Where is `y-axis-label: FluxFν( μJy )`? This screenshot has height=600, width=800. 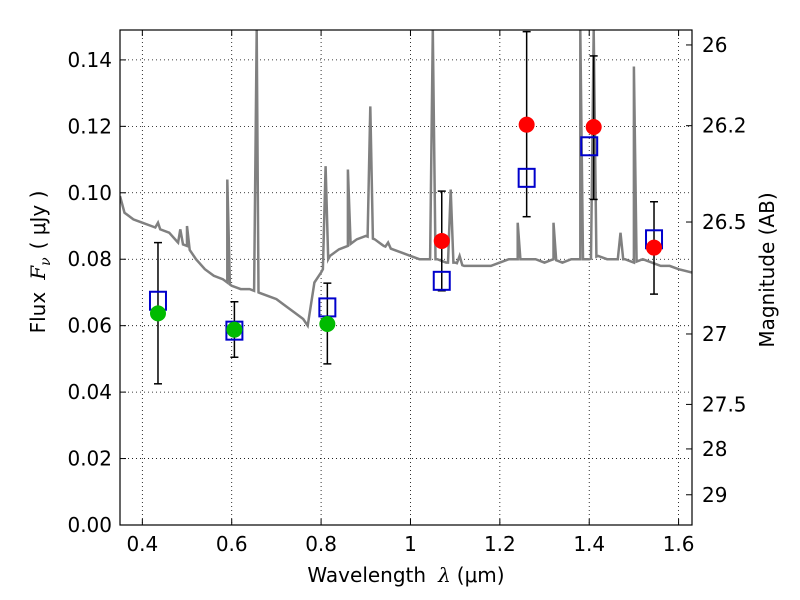
y-axis-label: FluxFν( μJy ) is located at coordinates (40, 262).